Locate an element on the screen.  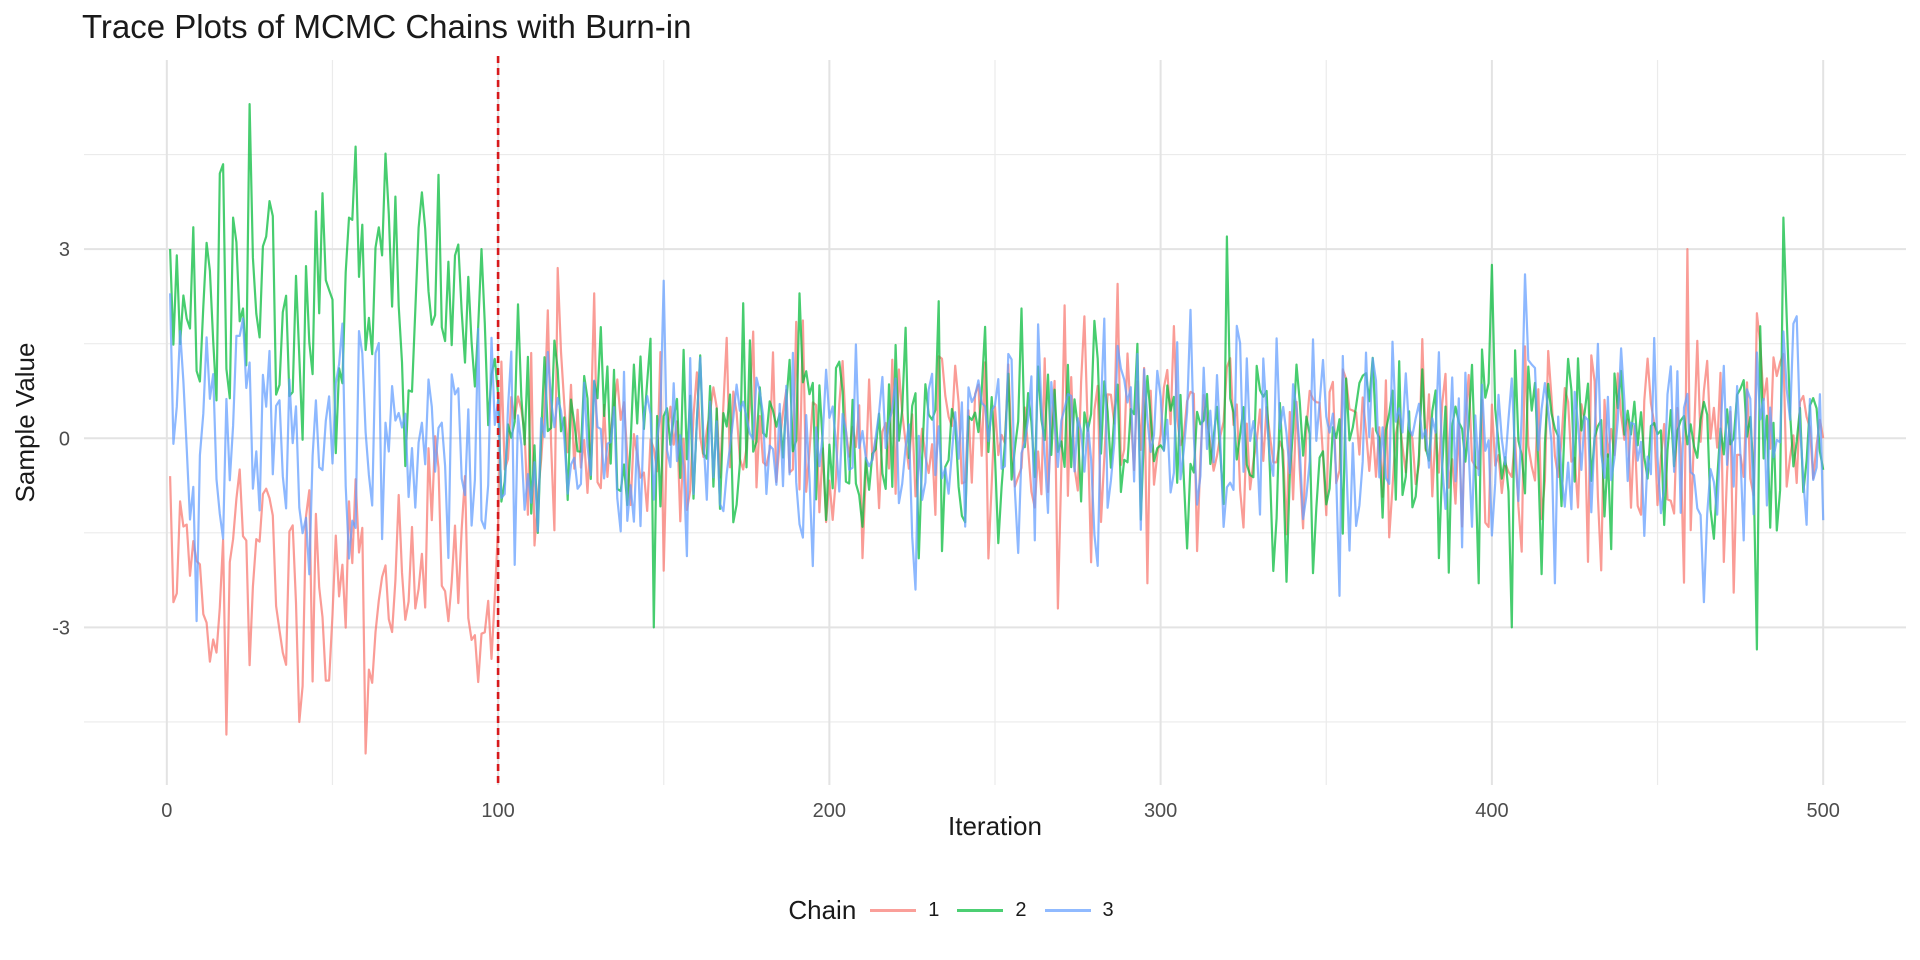
y-tick-label: -3 is located at coordinates (61, 628).